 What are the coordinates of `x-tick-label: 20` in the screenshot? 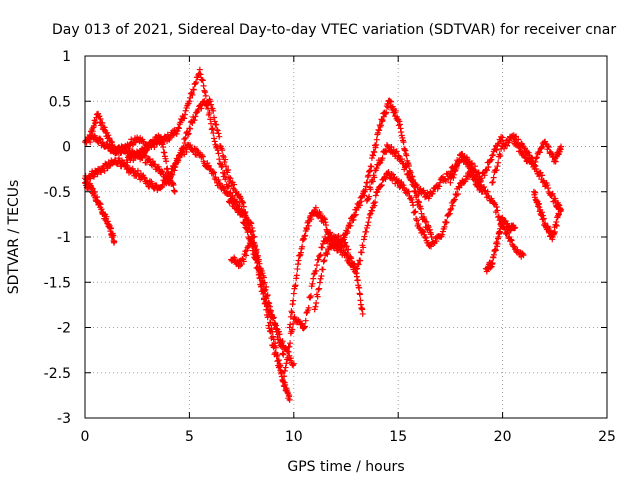 It's located at (503, 437).